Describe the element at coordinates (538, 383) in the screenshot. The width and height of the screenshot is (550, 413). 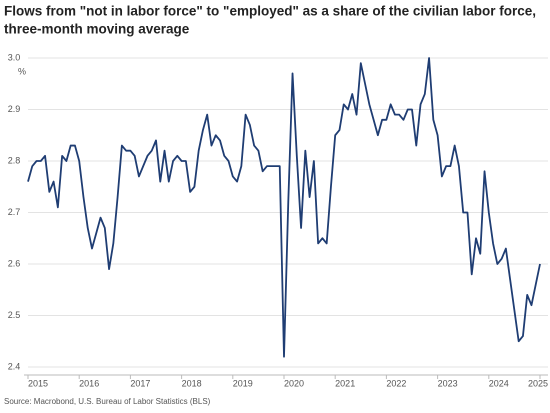
I see `x-tick-label: 2025` at that location.